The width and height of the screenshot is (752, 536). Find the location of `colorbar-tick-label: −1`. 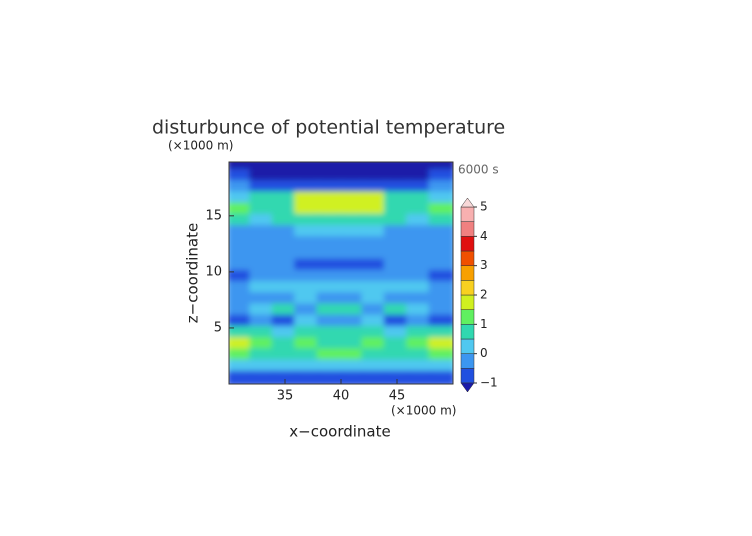

colorbar-tick-label: −1 is located at coordinates (489, 383).